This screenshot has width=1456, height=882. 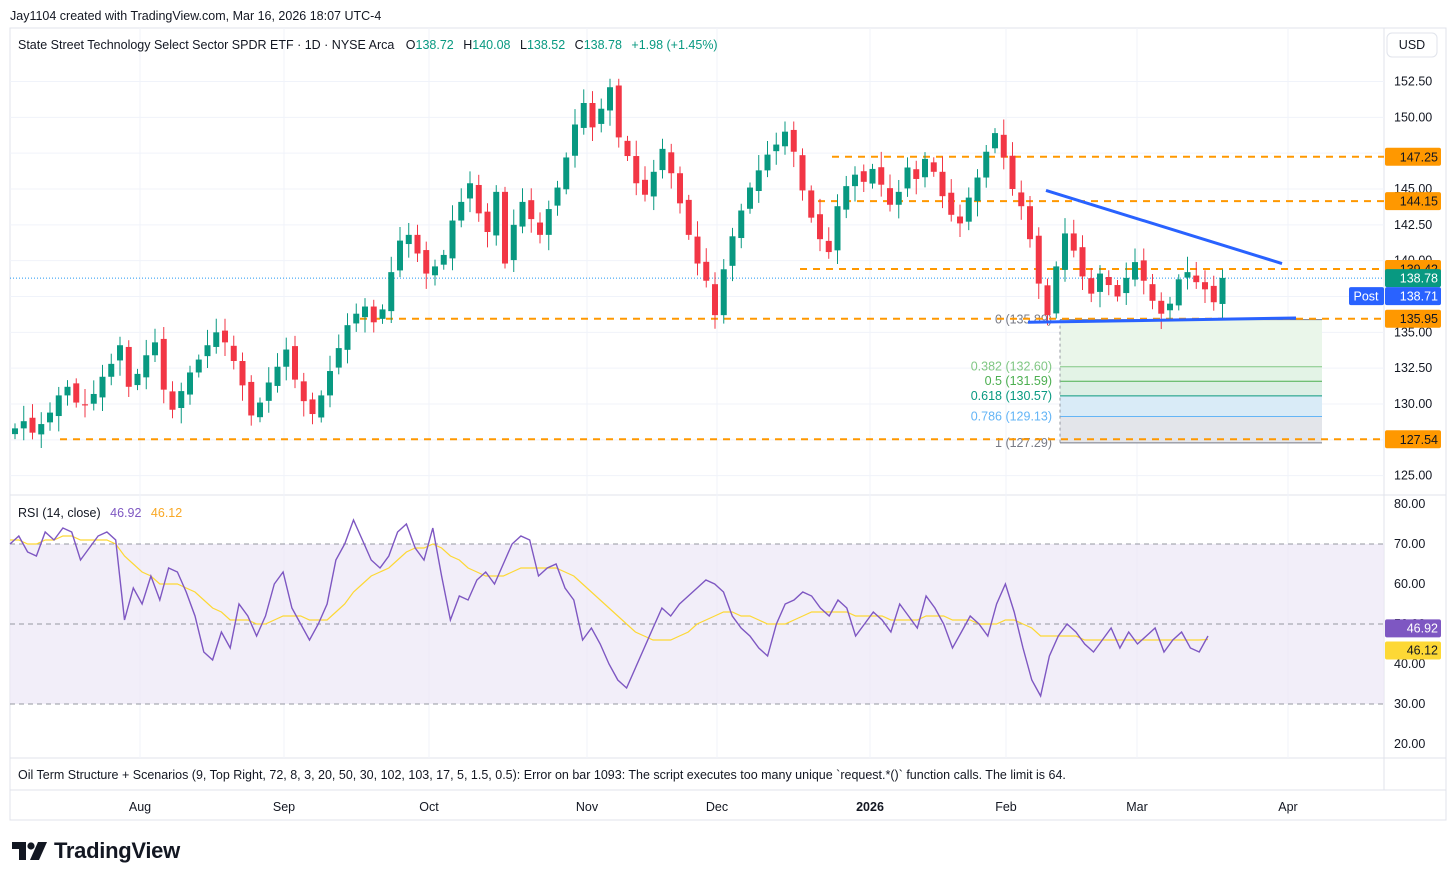 What do you see at coordinates (1413, 278) in the screenshot?
I see `last-price-tag-bg` at bounding box center [1413, 278].